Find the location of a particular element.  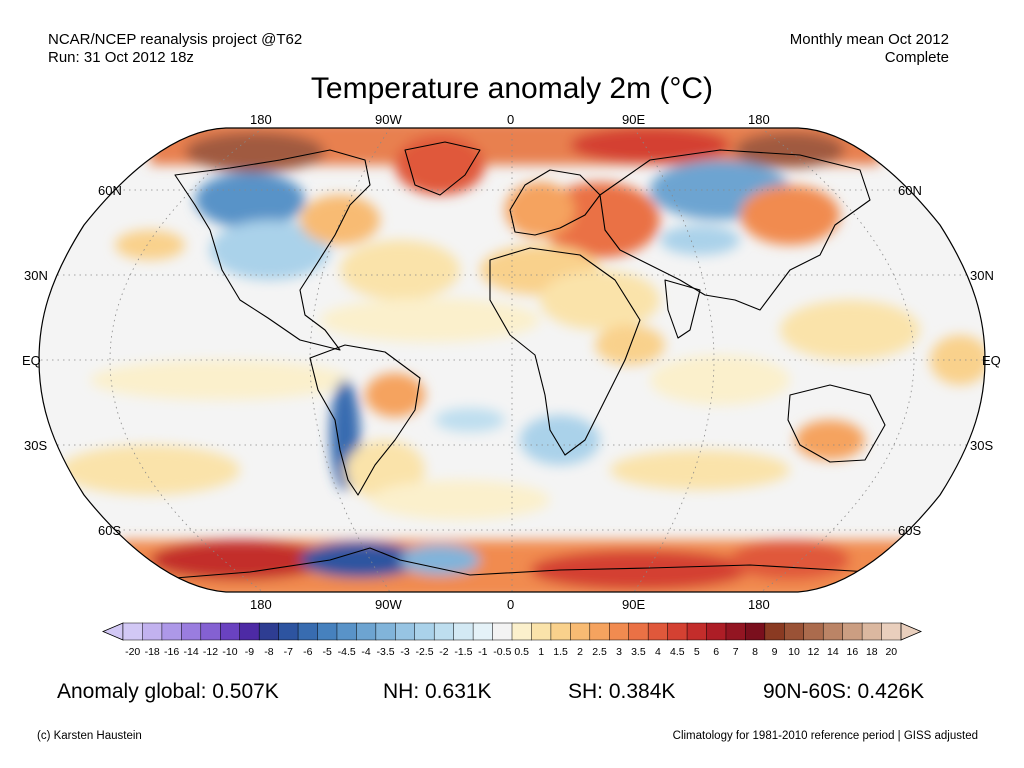

lon-label-top-90w: 90W is located at coordinates (388, 119).